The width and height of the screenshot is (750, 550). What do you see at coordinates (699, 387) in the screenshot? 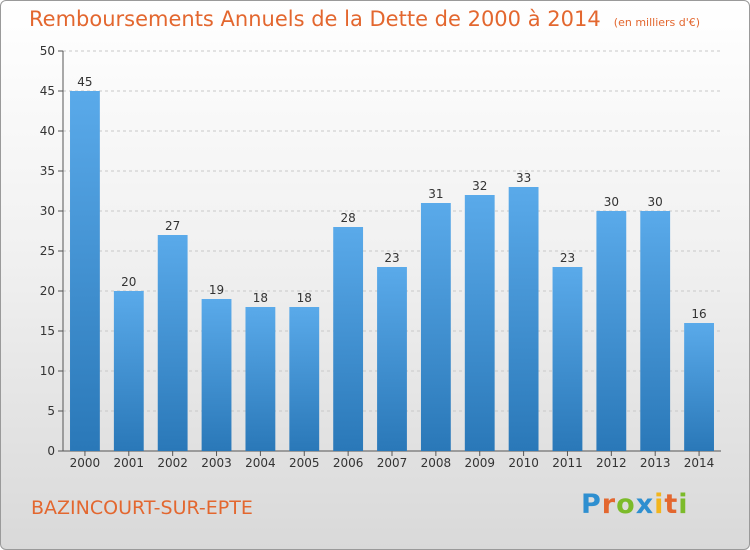
I see `bar-2014` at bounding box center [699, 387].